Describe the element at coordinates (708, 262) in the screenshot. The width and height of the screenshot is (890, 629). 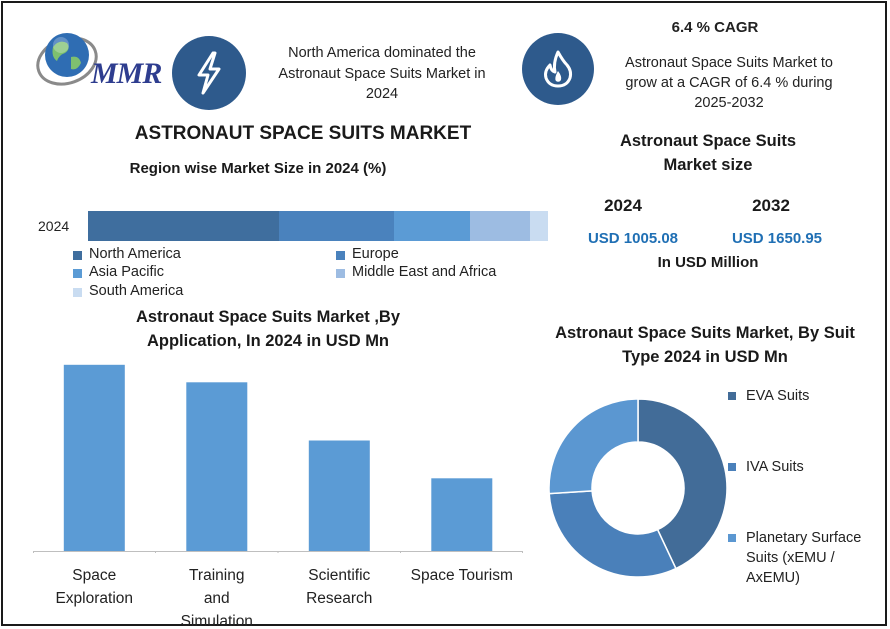
I see `market-unit: In USD Million` at that location.